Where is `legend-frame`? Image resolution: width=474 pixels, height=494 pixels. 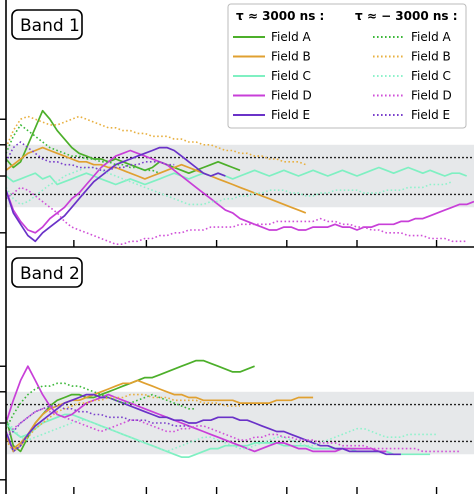 legend-frame is located at coordinates (347, 66).